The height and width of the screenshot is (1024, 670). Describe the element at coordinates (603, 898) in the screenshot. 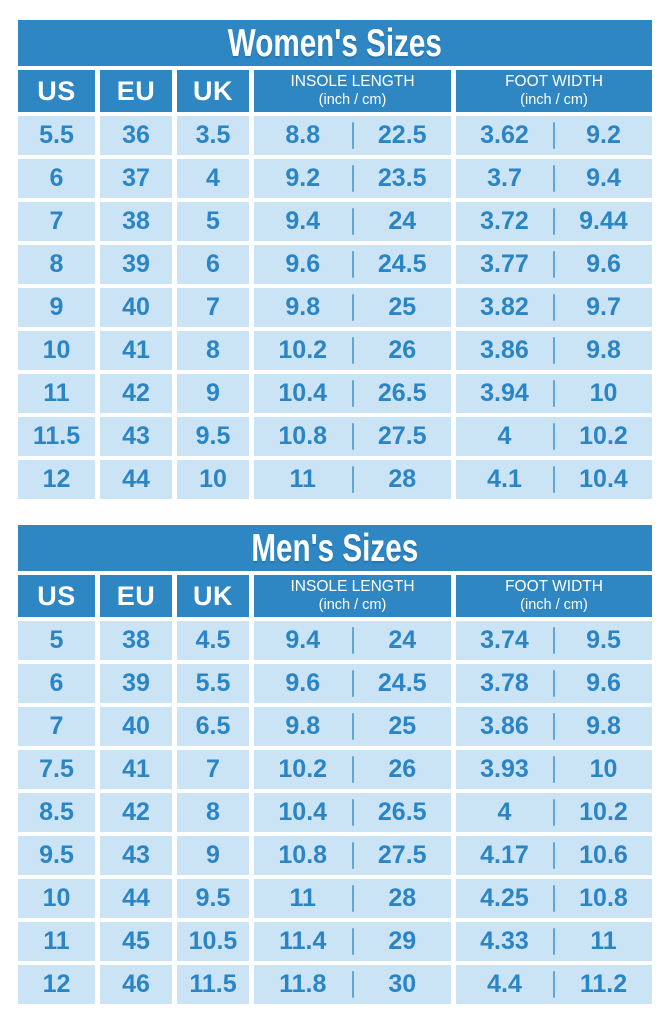

I see `foot-width-cell-cm-value: 10.8` at that location.